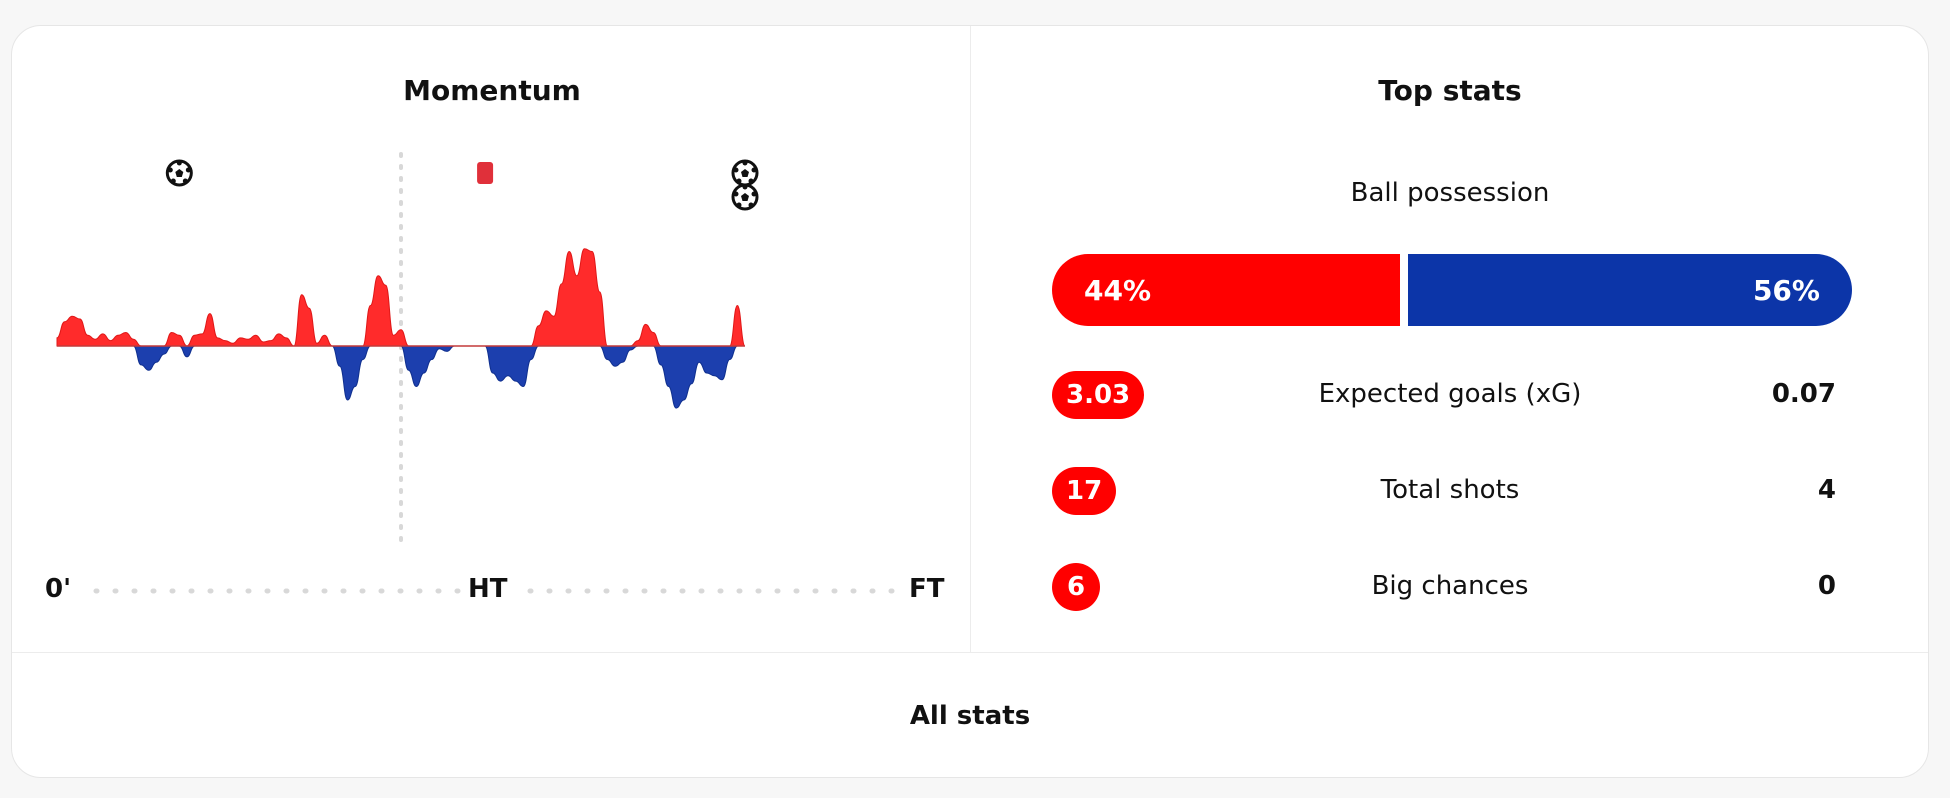 The height and width of the screenshot is (798, 1950). Describe the element at coordinates (1630, 290) in the screenshot. I see `possession-away: 56%` at that location.